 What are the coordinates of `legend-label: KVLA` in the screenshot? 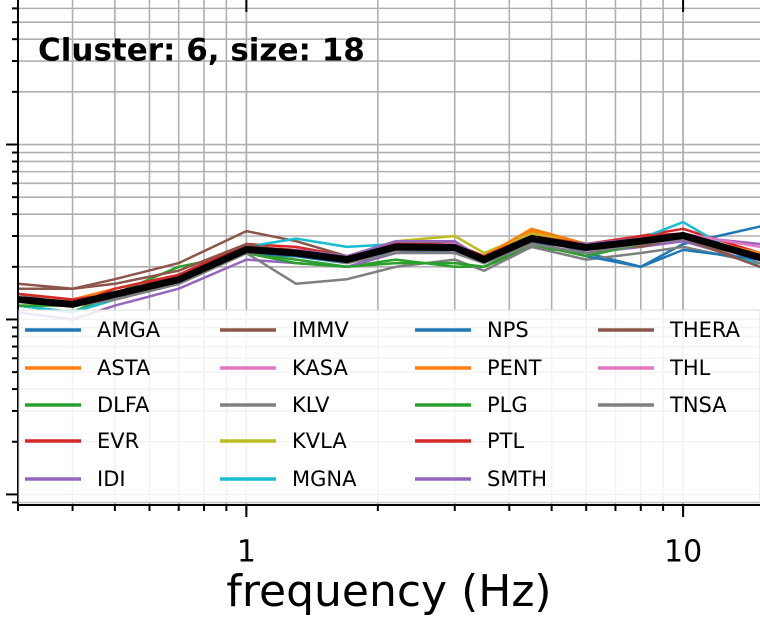 It's located at (319, 441).